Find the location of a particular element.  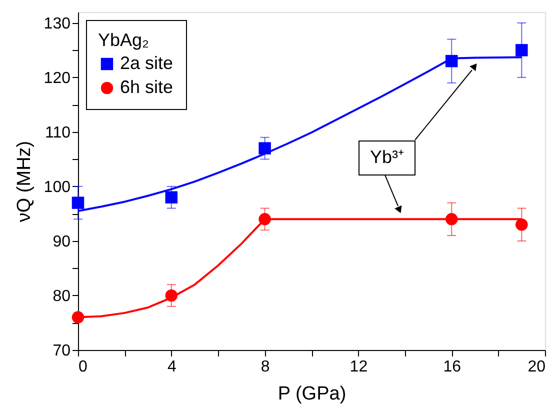

annotation: Yb³⁺ is located at coordinates (387, 157).